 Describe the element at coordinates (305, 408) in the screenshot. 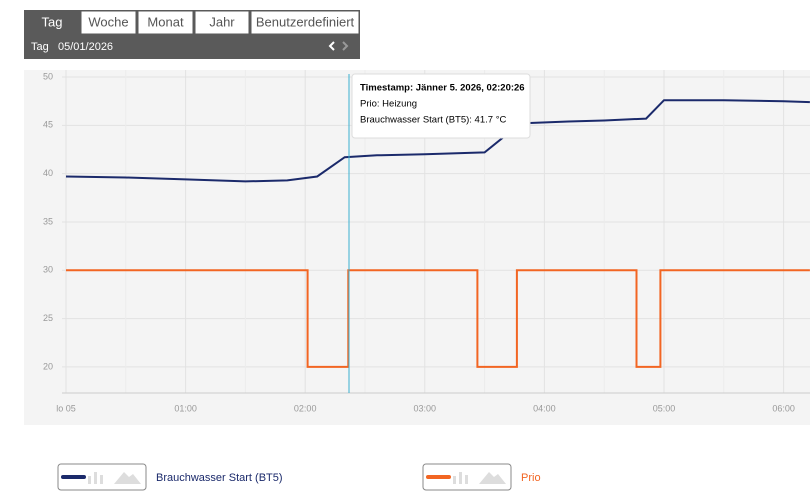

I see `x-tick-label: 02:00` at that location.